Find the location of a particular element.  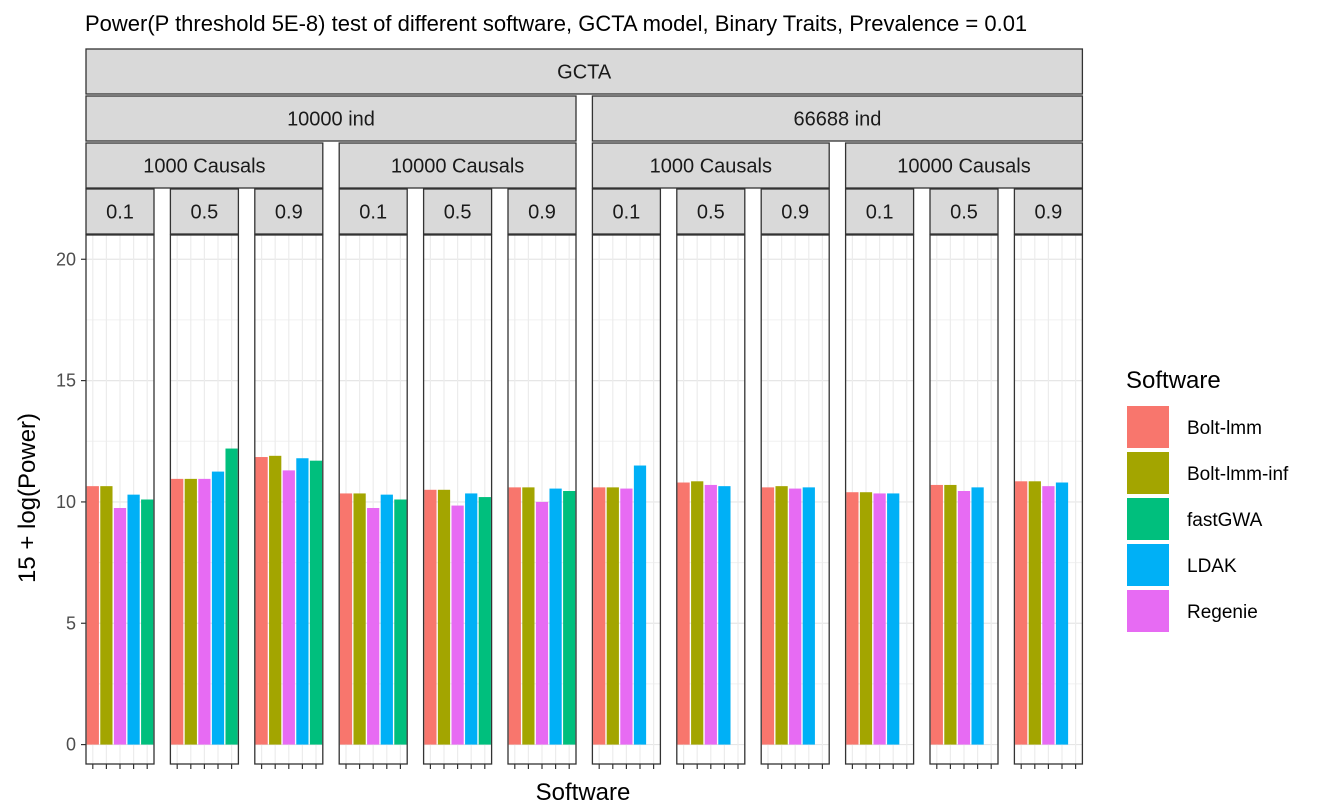

y-tick-label: 15 is located at coordinates (66, 381).